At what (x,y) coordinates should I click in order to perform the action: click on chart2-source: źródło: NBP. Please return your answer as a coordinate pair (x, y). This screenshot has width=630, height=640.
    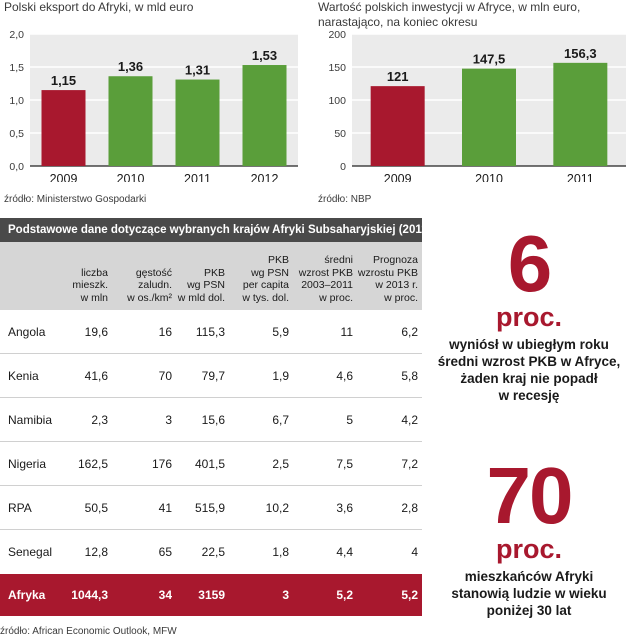
    Looking at the image, I should click on (345, 199).